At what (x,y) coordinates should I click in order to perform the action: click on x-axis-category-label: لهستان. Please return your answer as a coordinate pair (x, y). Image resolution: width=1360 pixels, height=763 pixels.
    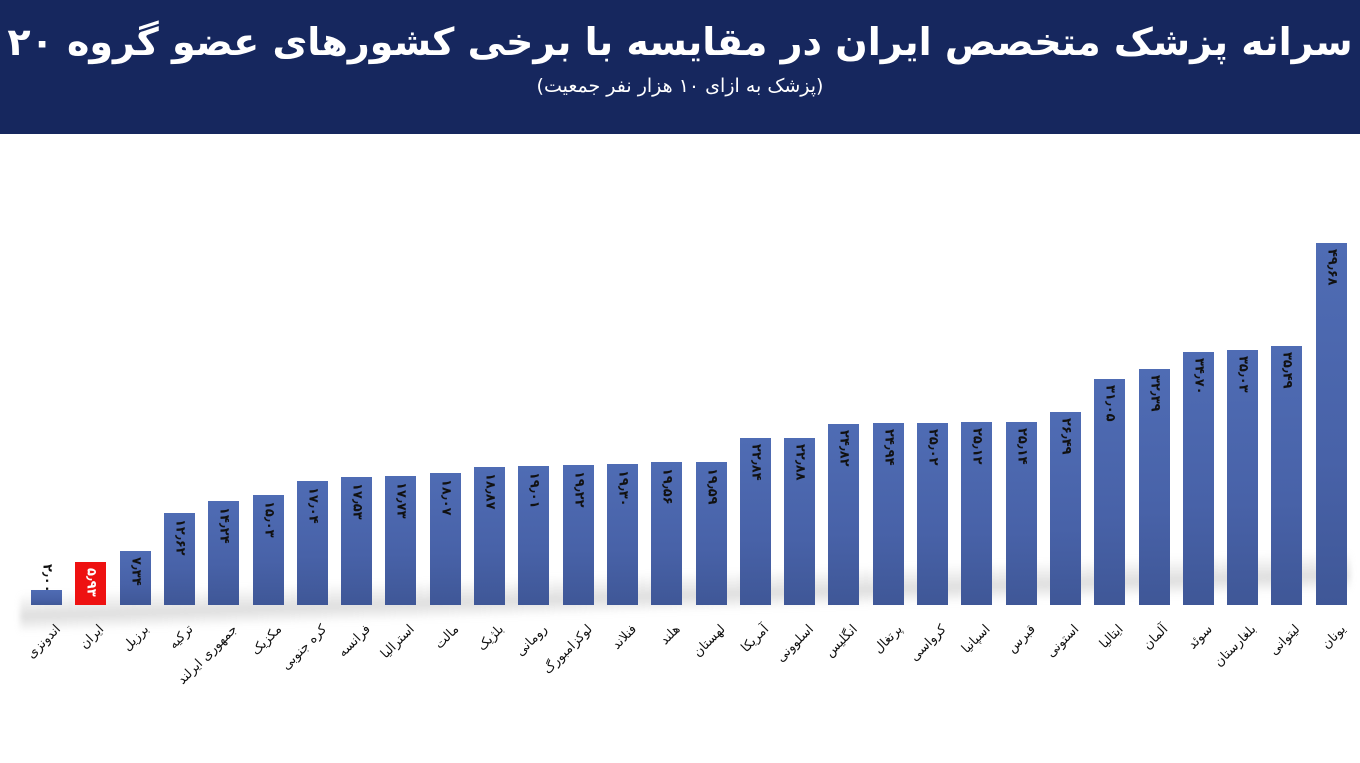
    Looking at the image, I should click on (709, 641).